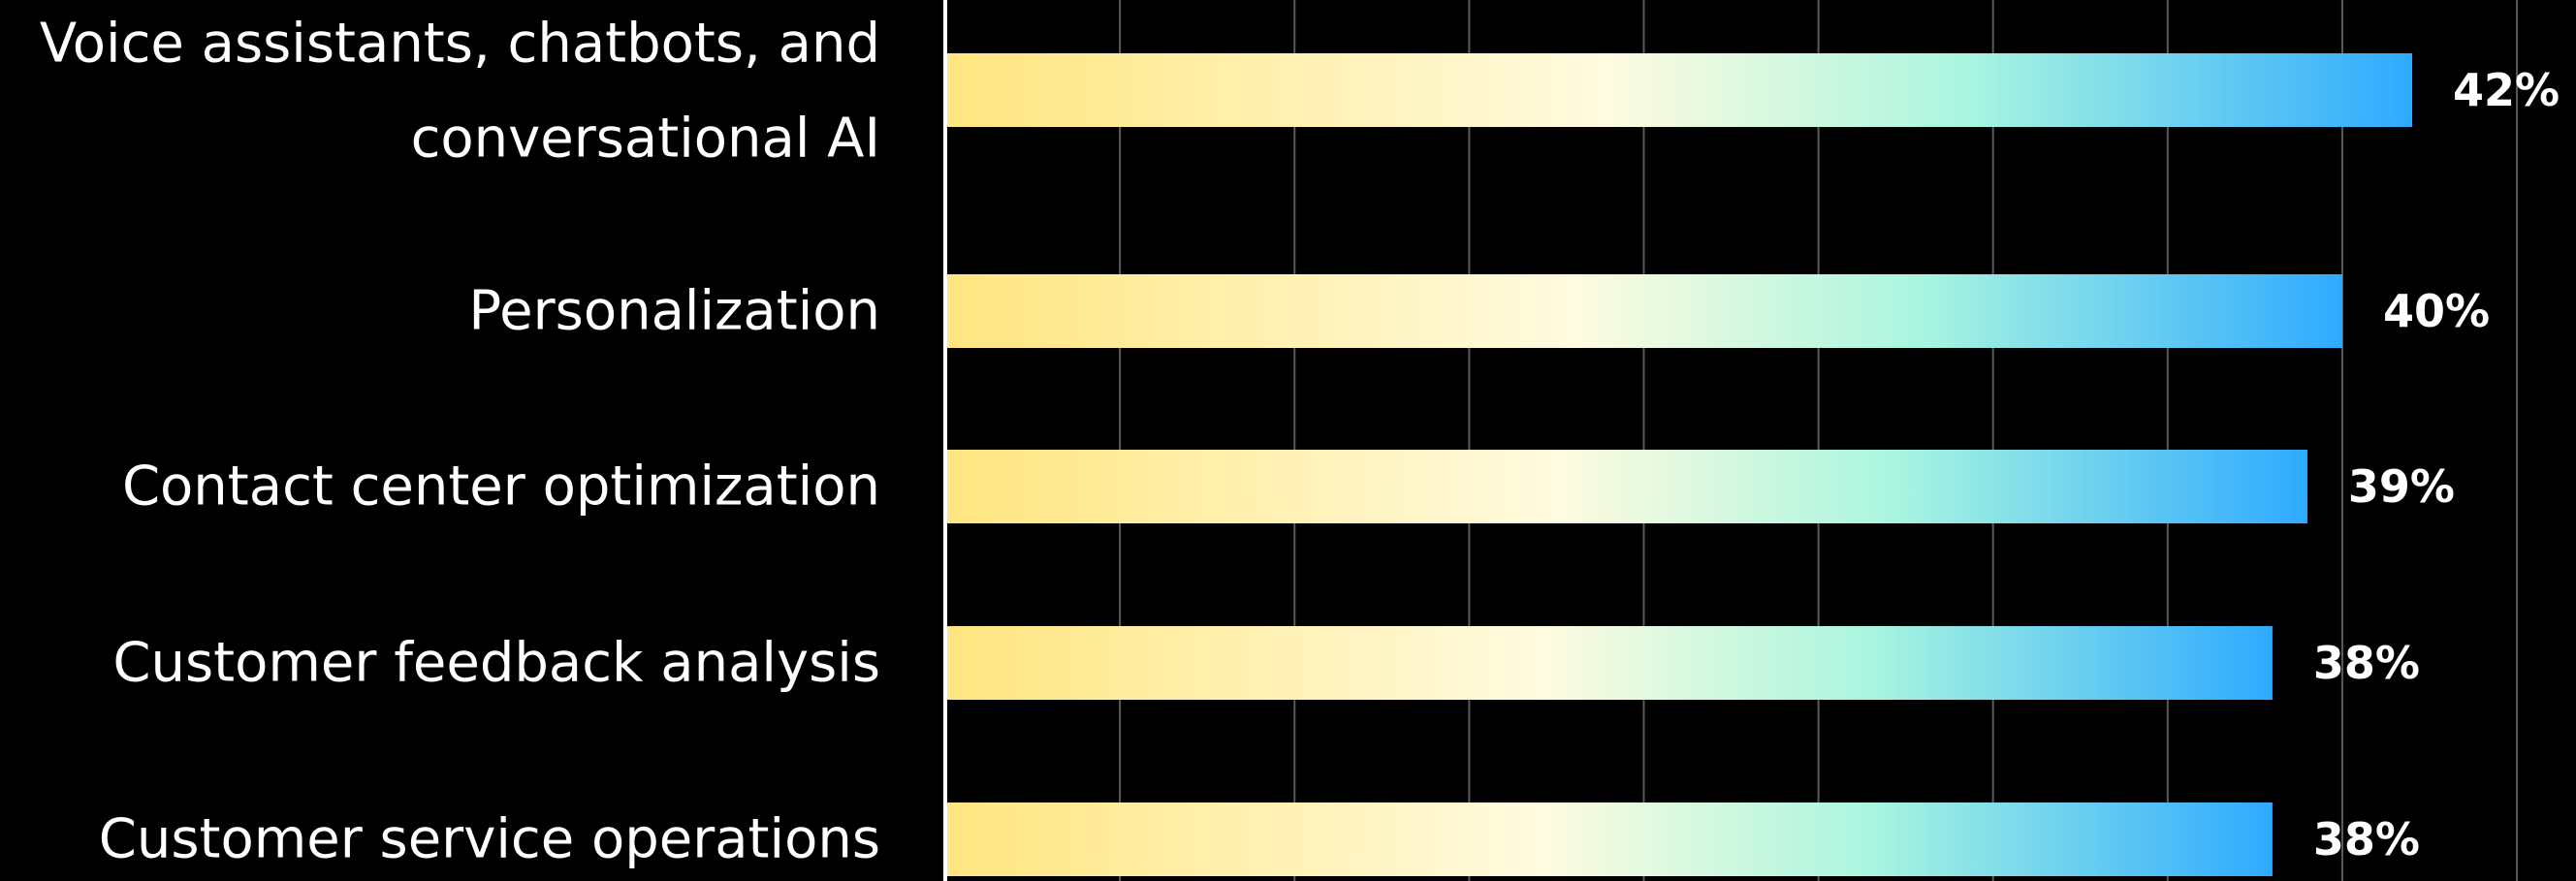  Describe the element at coordinates (674, 312) in the screenshot. I see `category-label-1-line-0: Personalization` at that location.